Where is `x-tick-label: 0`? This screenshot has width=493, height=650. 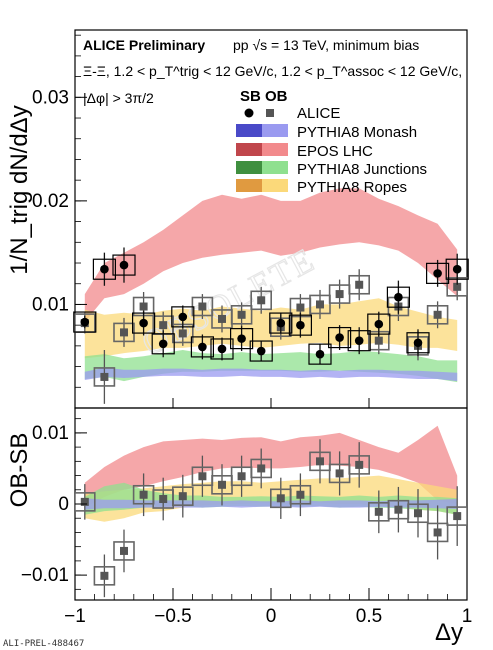
x-tick-label: 0 is located at coordinates (271, 616).